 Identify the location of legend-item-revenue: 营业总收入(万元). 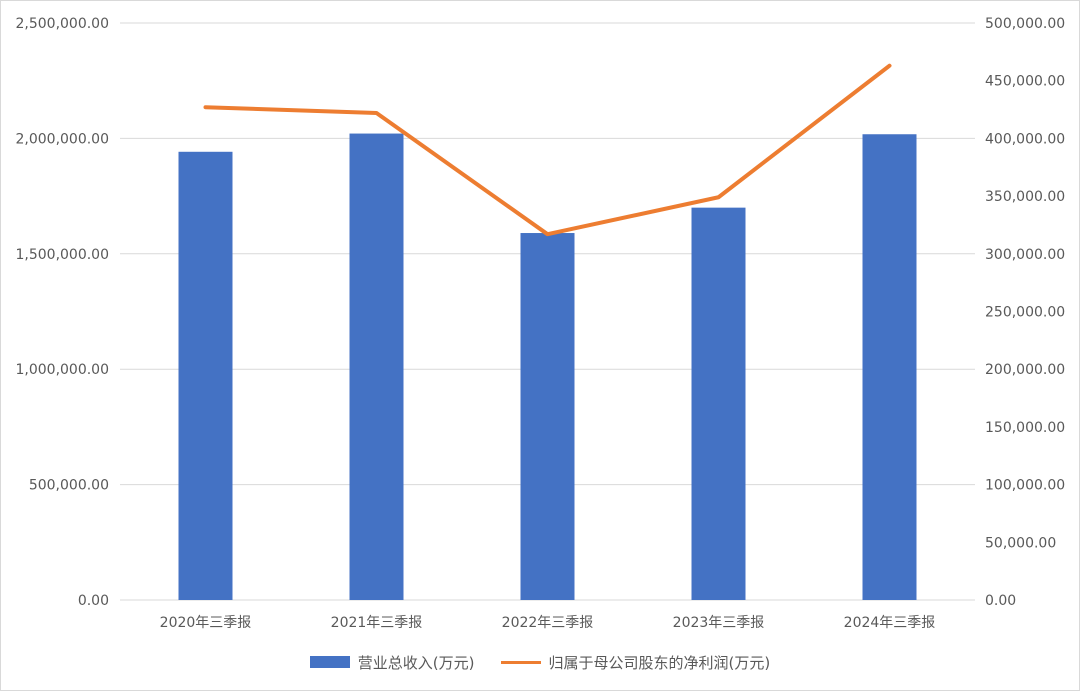
(392, 662).